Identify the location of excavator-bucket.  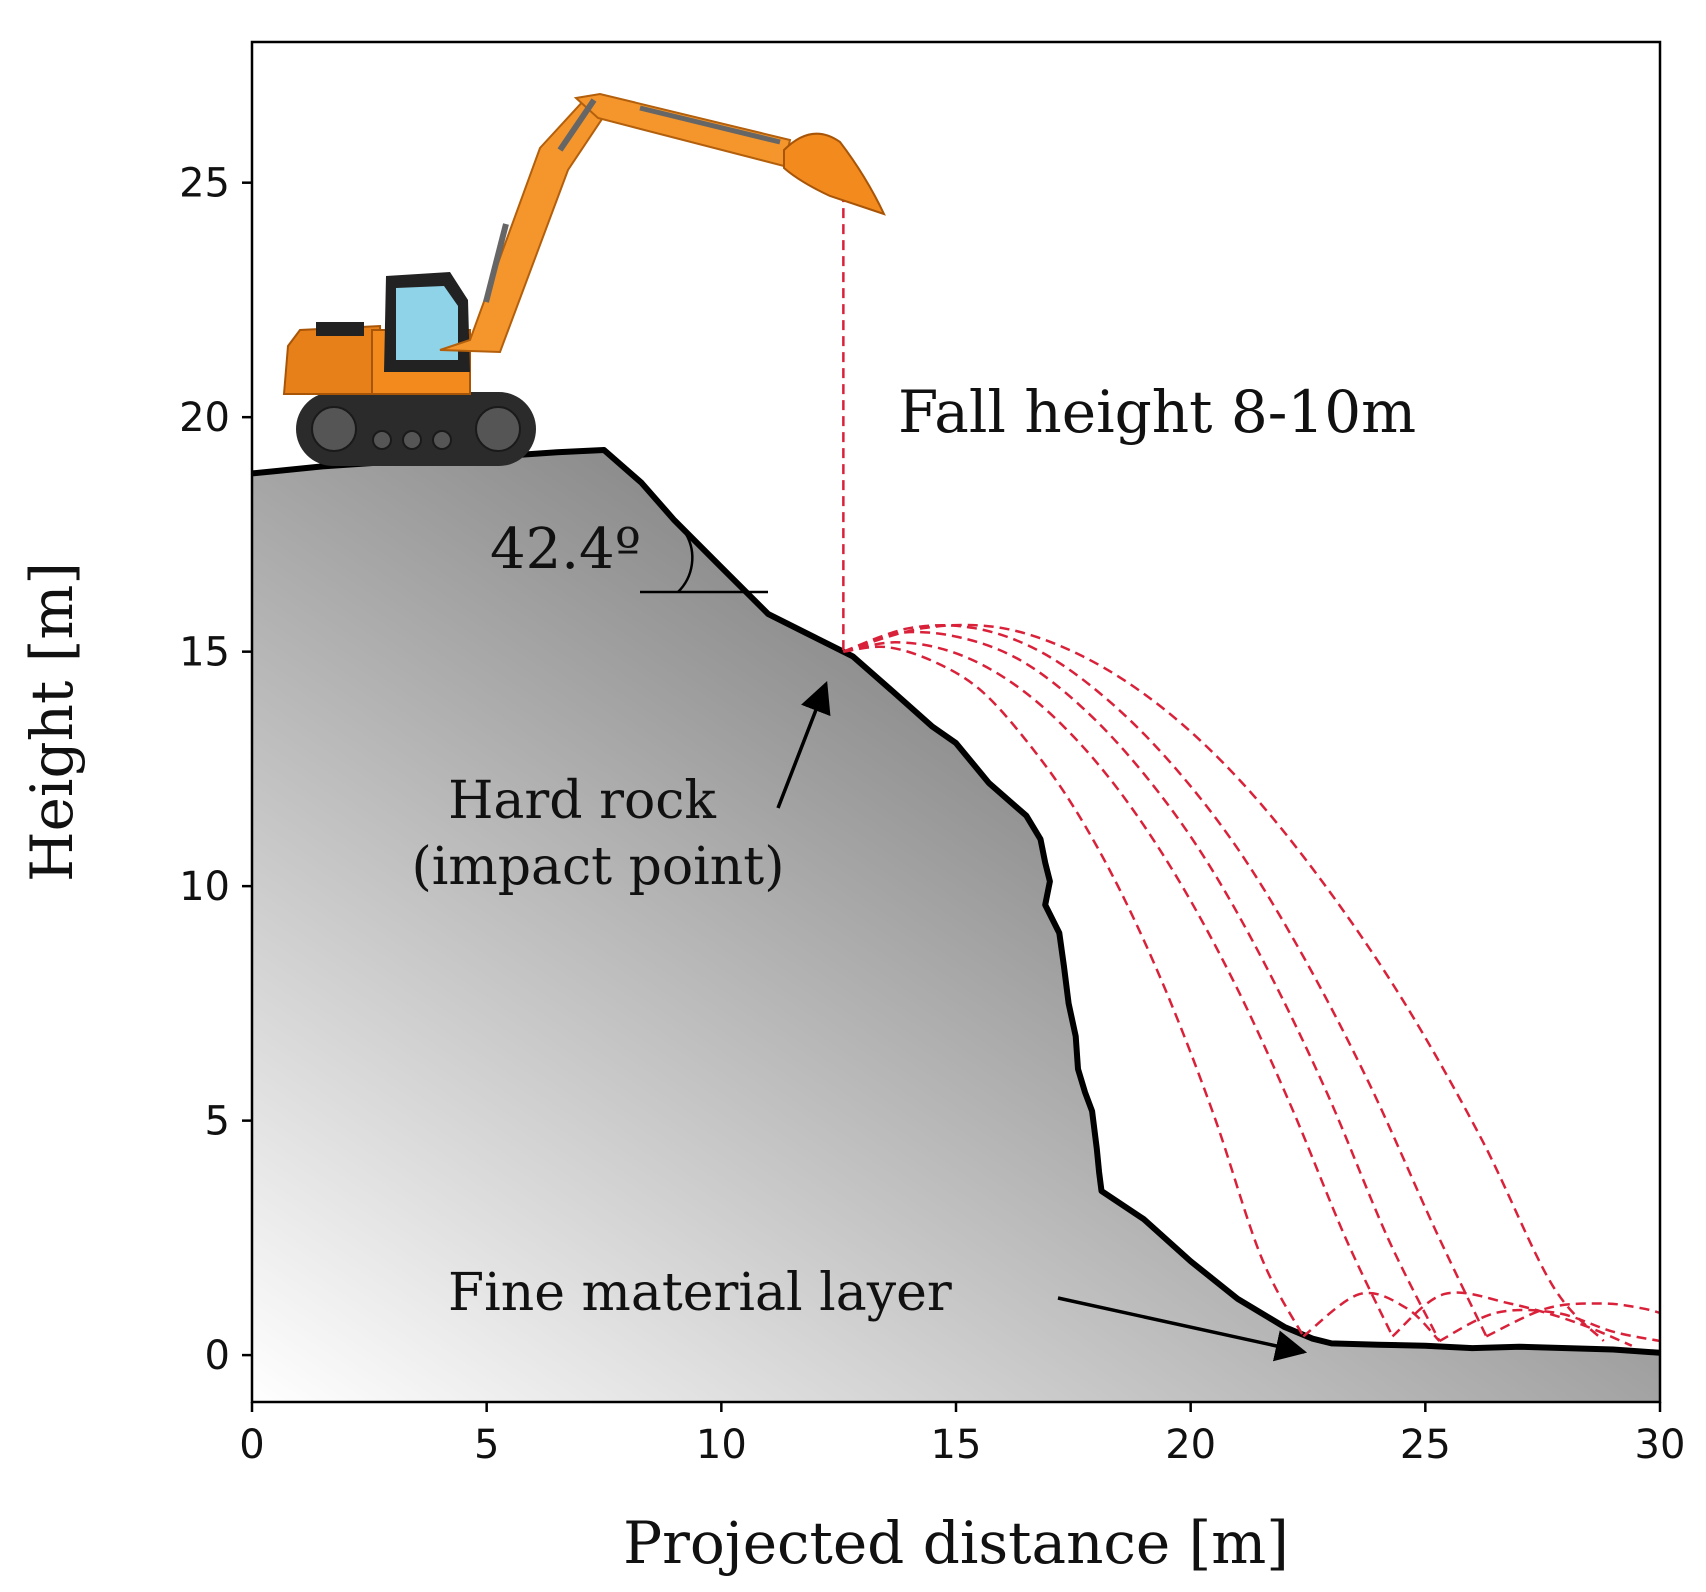
(834, 174).